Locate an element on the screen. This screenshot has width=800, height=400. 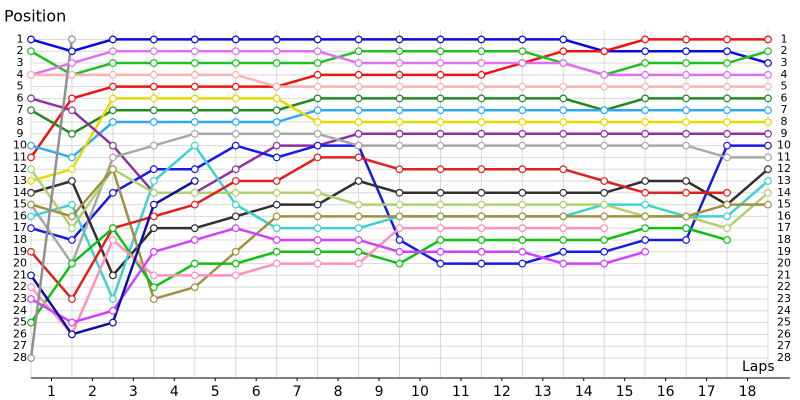
x-tick-label: 1 is located at coordinates (51, 392).